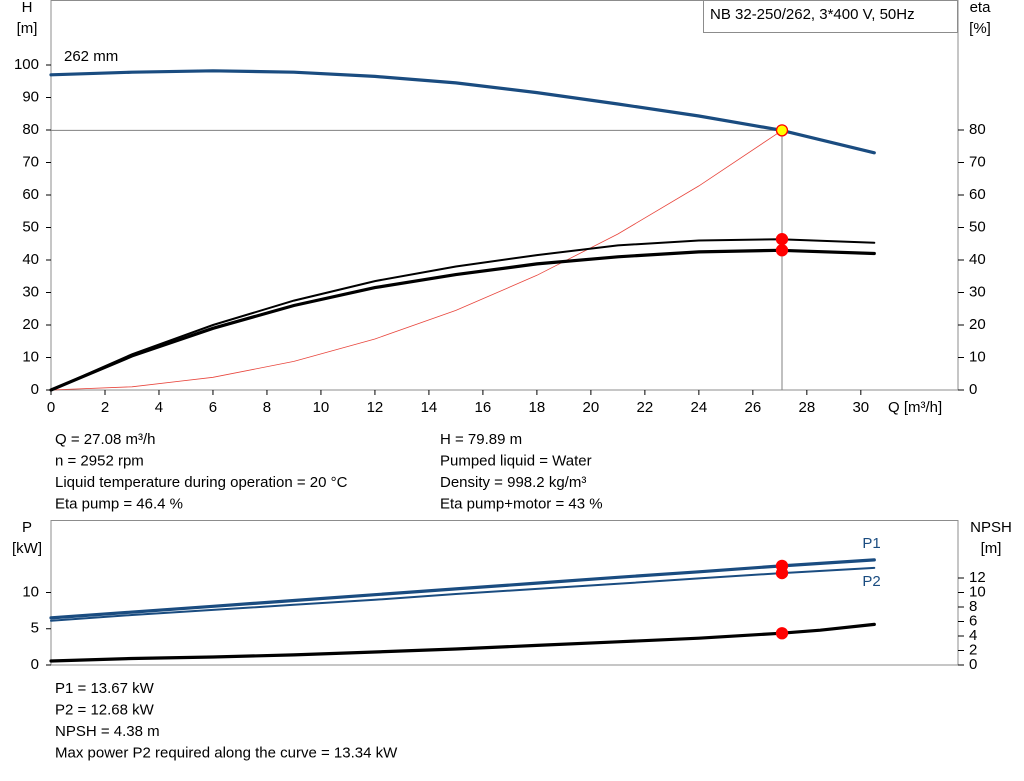  Describe the element at coordinates (99, 460) in the screenshot. I see `info-text: n = 2952 rpm` at that location.